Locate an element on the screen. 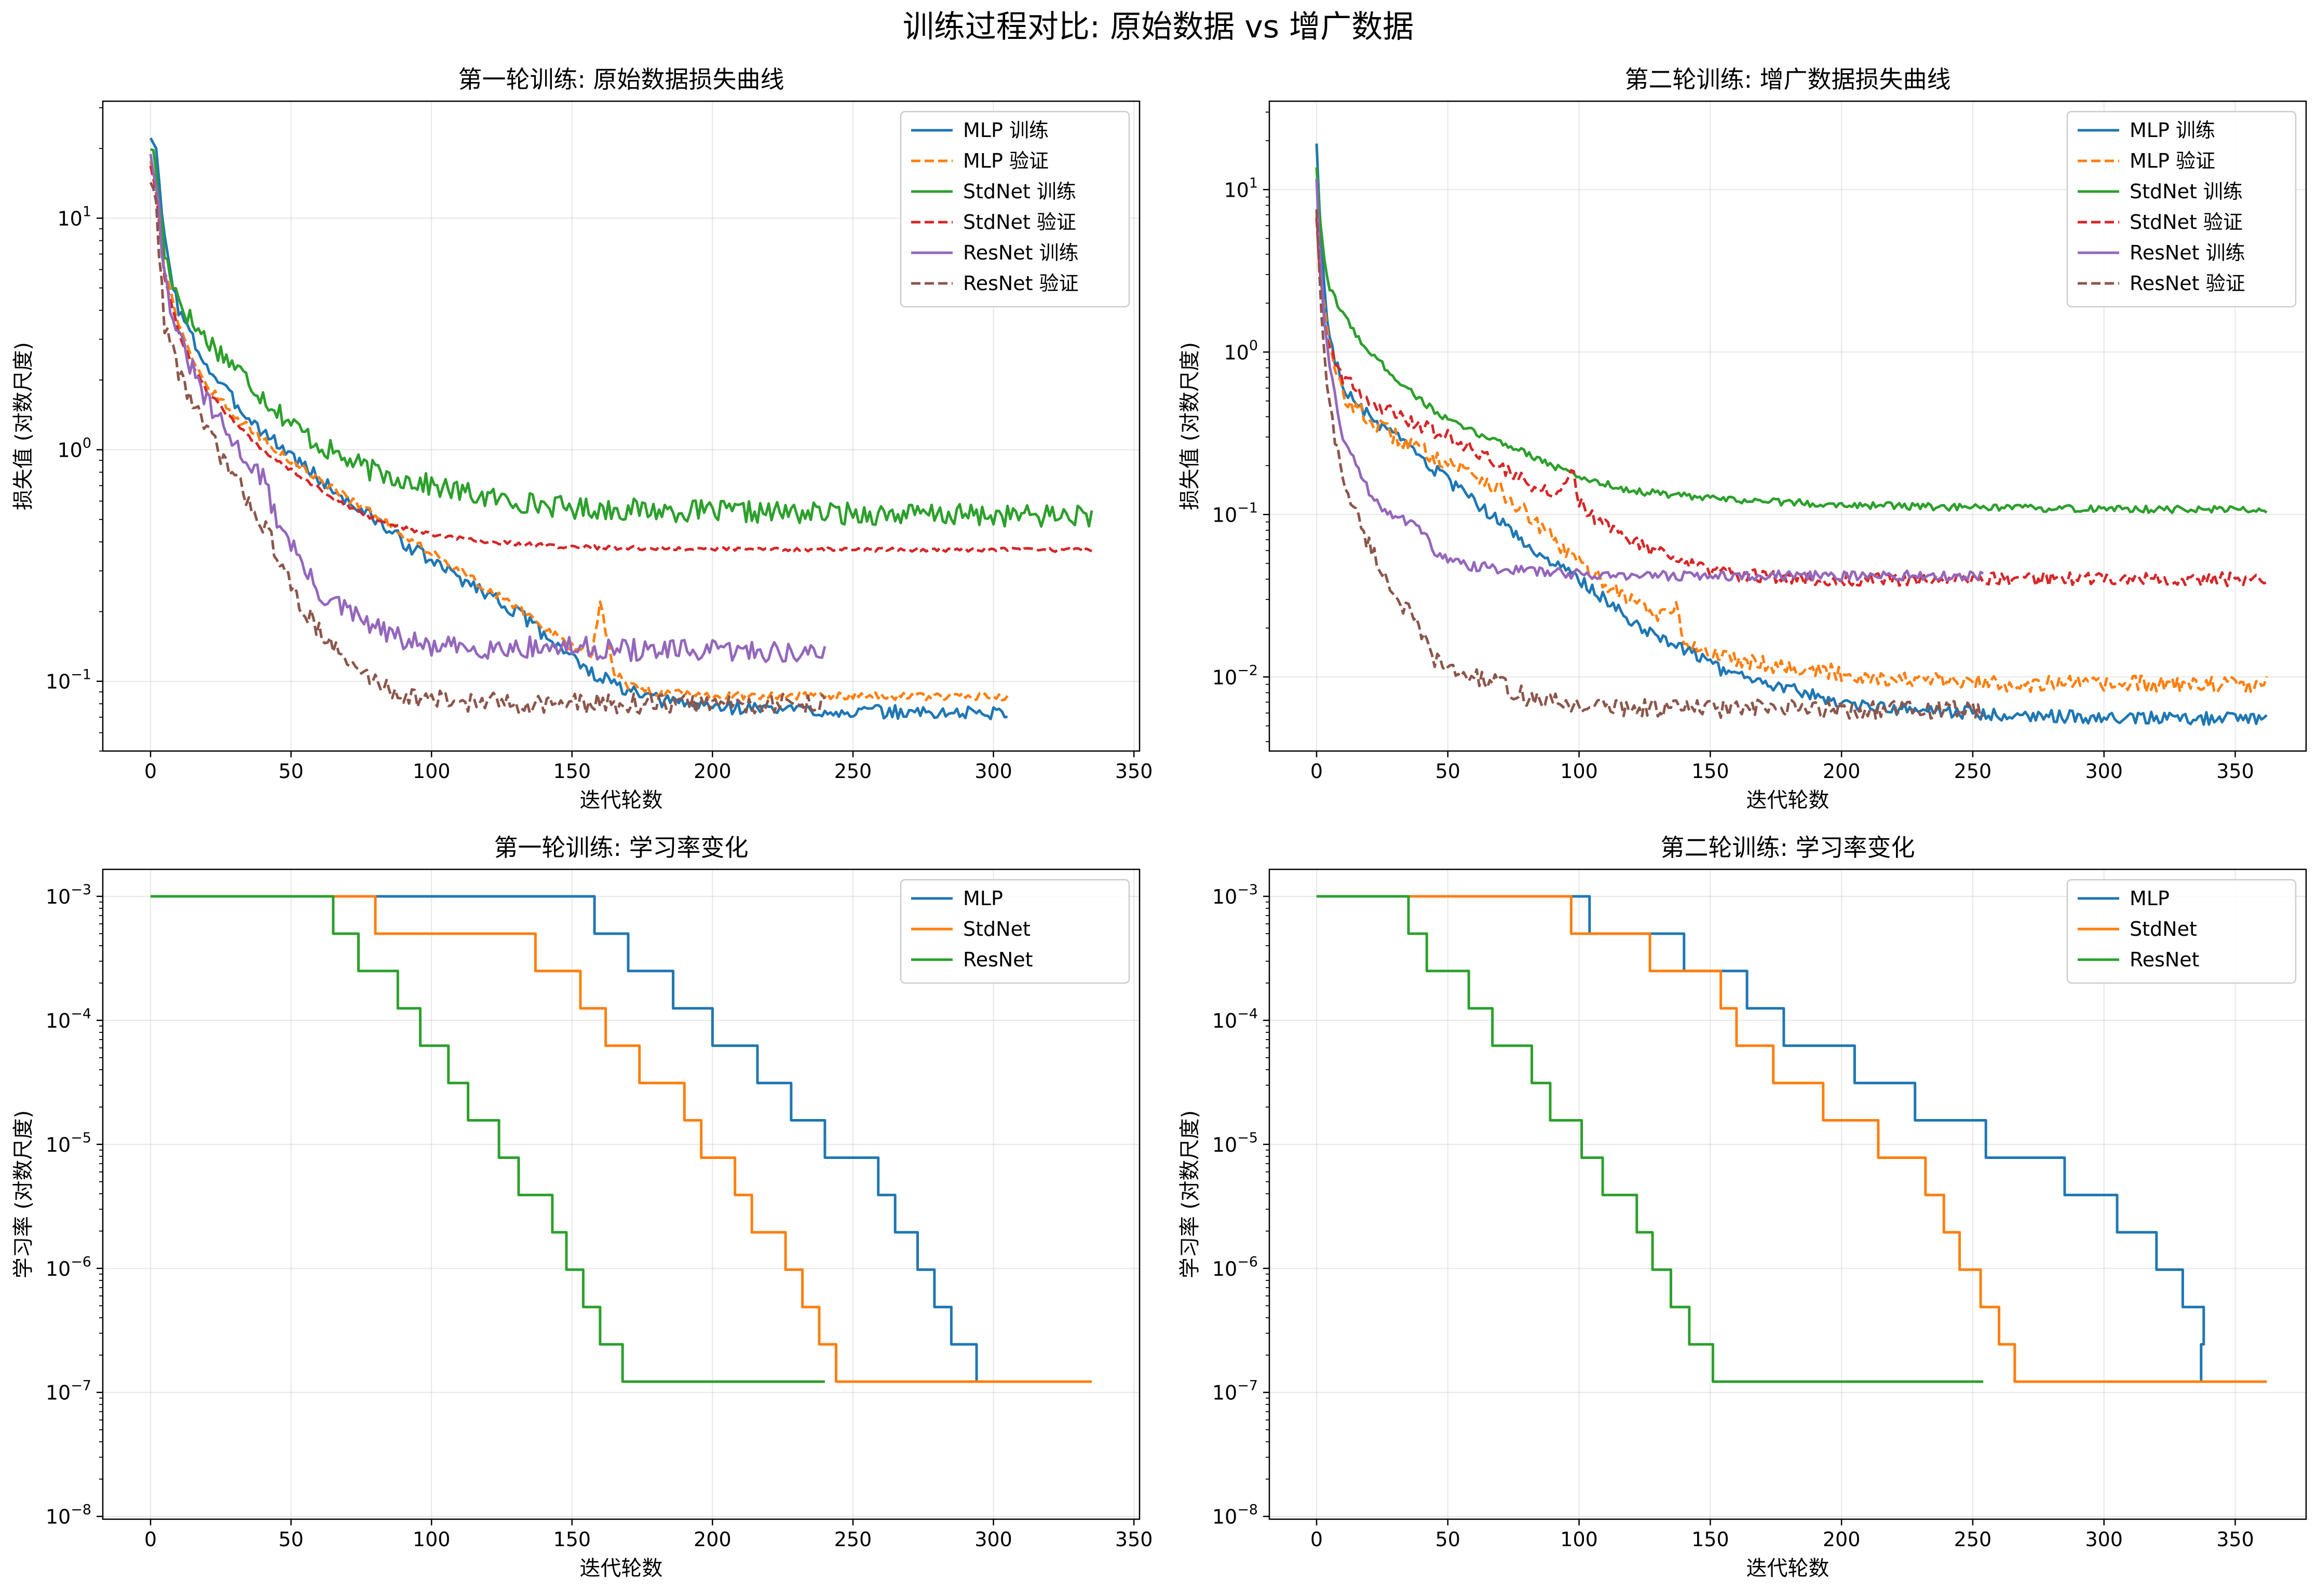 The image size is (2317, 1596). y-tick-label: 10⁻⁵ is located at coordinates (1235, 1143).